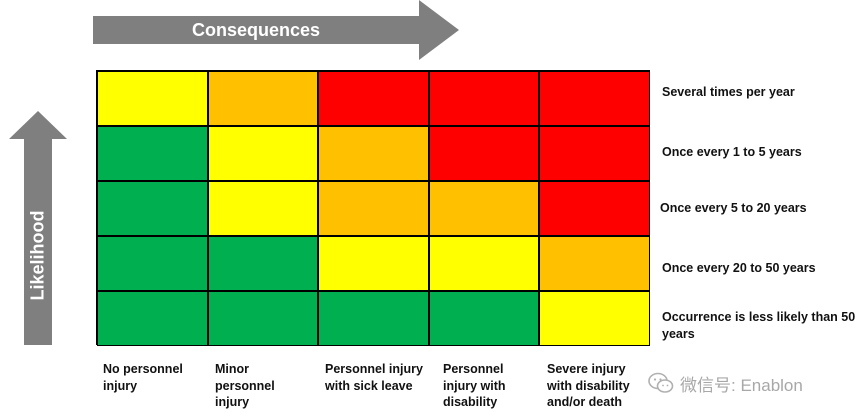 This screenshot has height=420, width=862. Describe the element at coordinates (245, 385) in the screenshot. I see `consequence-level-2: Minor personnel injury` at that location.